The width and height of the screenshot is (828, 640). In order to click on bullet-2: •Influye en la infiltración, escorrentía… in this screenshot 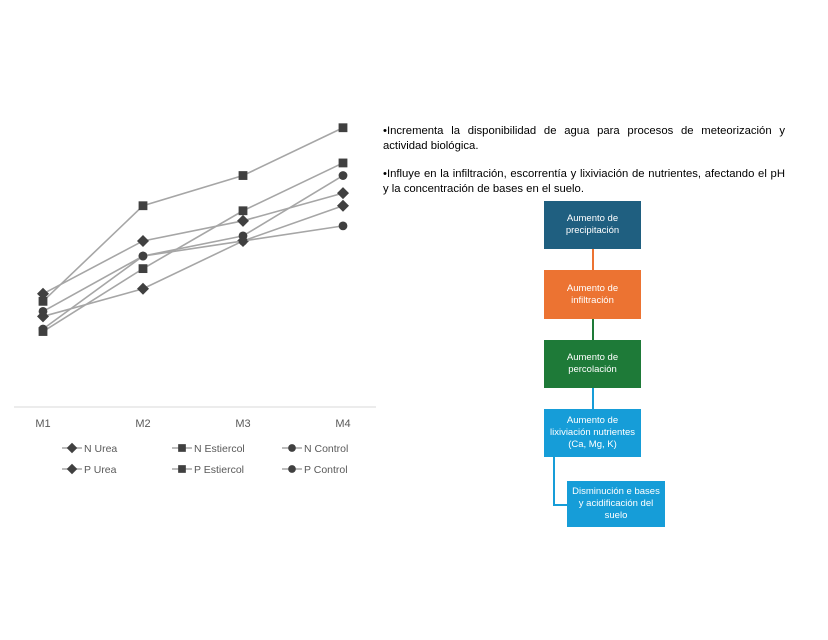, I will do `click(584, 181)`.